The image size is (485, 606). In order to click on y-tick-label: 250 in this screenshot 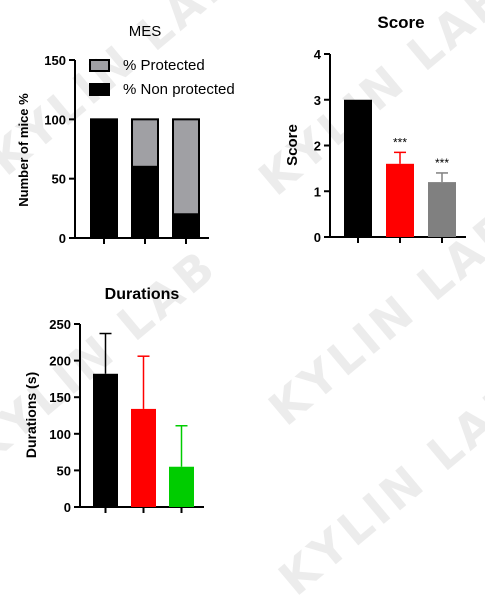, I will do `click(60, 324)`.